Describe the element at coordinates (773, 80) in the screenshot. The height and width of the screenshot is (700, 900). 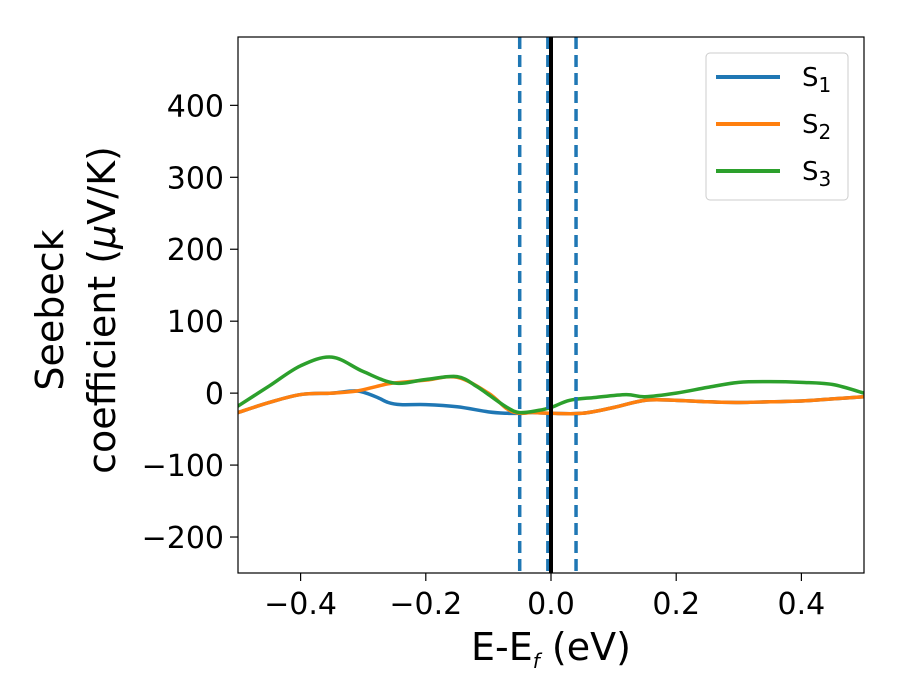
I see `legend-item-s1: S1` at that location.